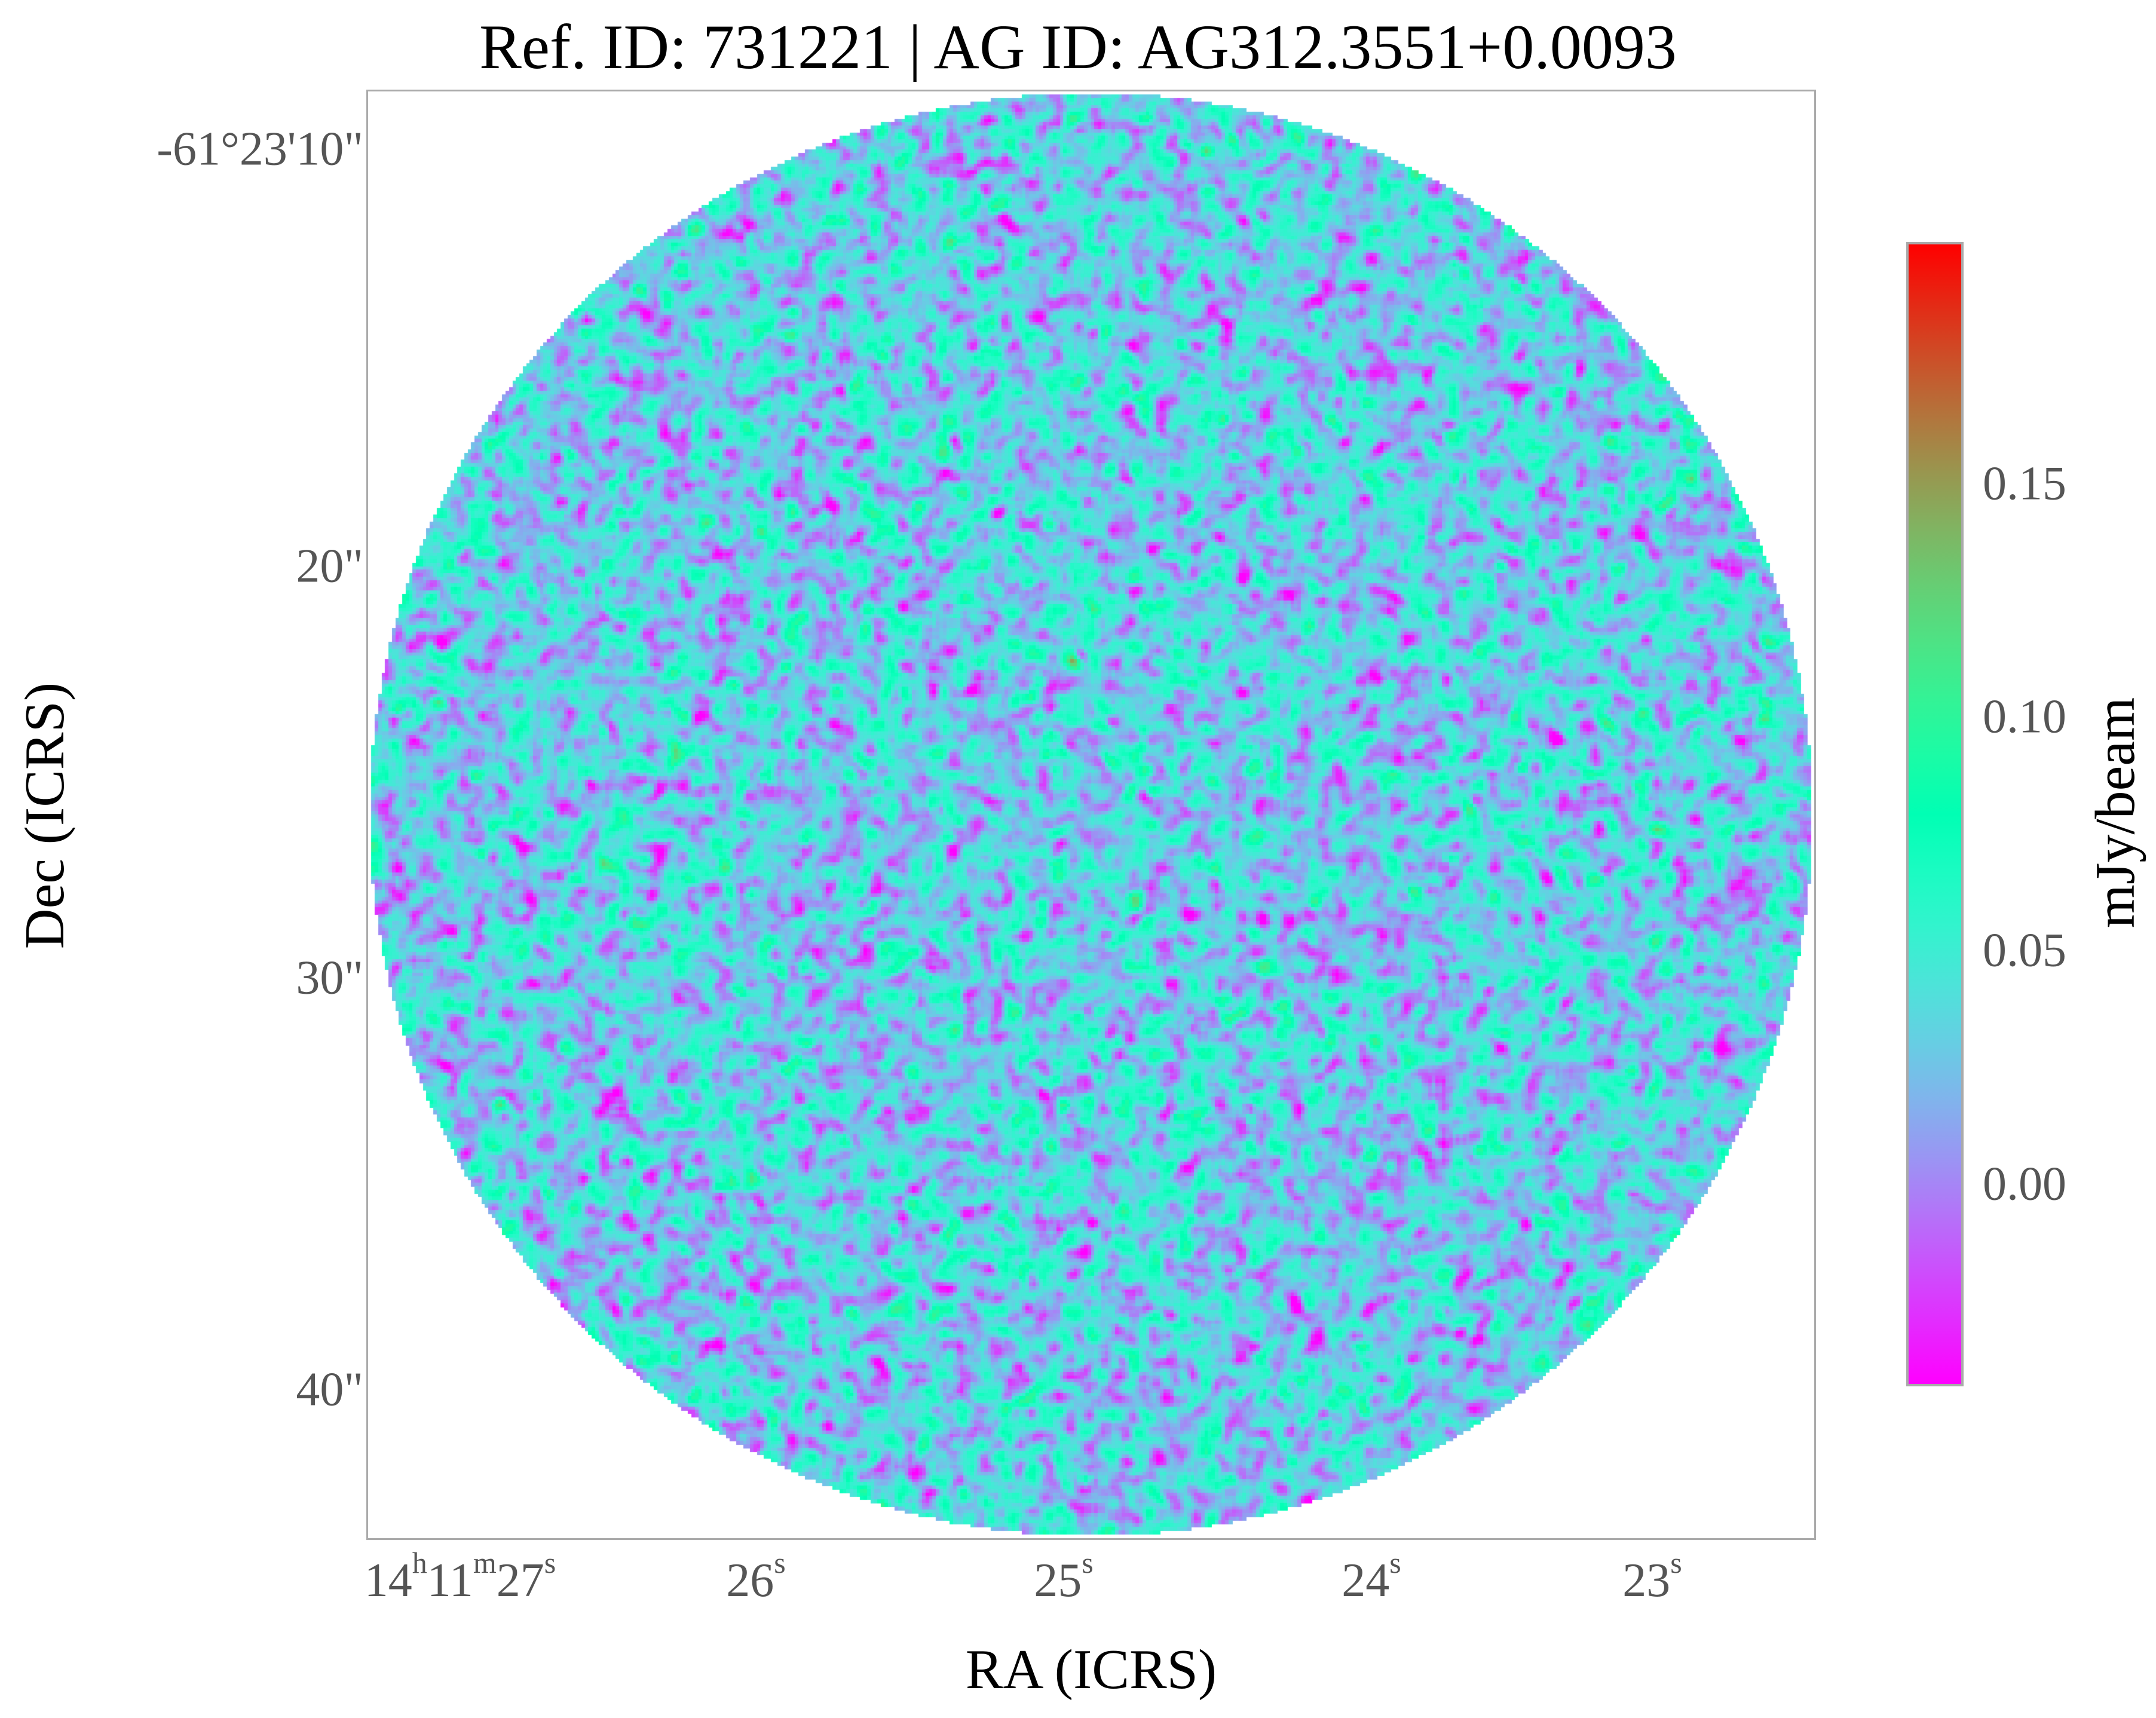  Describe the element at coordinates (1091, 1670) in the screenshot. I see `x-axis-label: RA (ICRS)` at that location.